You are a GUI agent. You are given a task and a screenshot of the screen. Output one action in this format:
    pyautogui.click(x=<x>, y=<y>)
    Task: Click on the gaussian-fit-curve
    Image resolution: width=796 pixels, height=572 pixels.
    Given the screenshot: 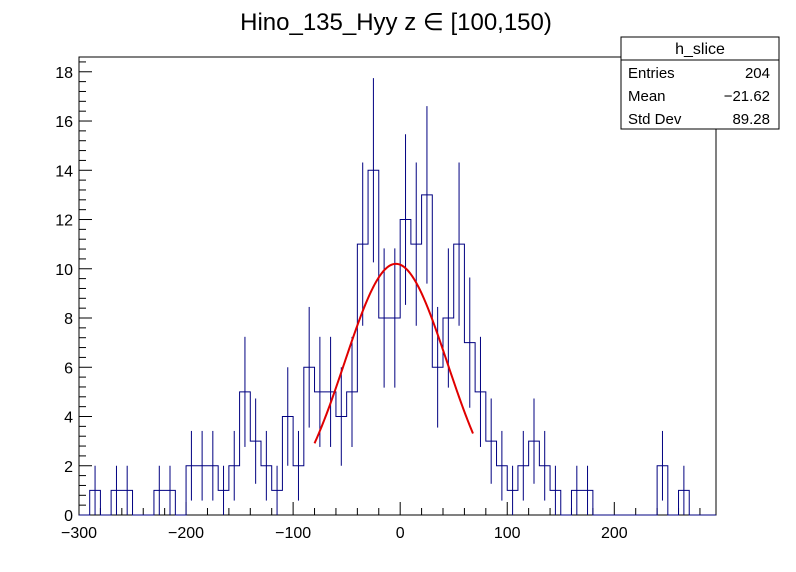 What is the action you would take?
    pyautogui.click(x=393, y=353)
    